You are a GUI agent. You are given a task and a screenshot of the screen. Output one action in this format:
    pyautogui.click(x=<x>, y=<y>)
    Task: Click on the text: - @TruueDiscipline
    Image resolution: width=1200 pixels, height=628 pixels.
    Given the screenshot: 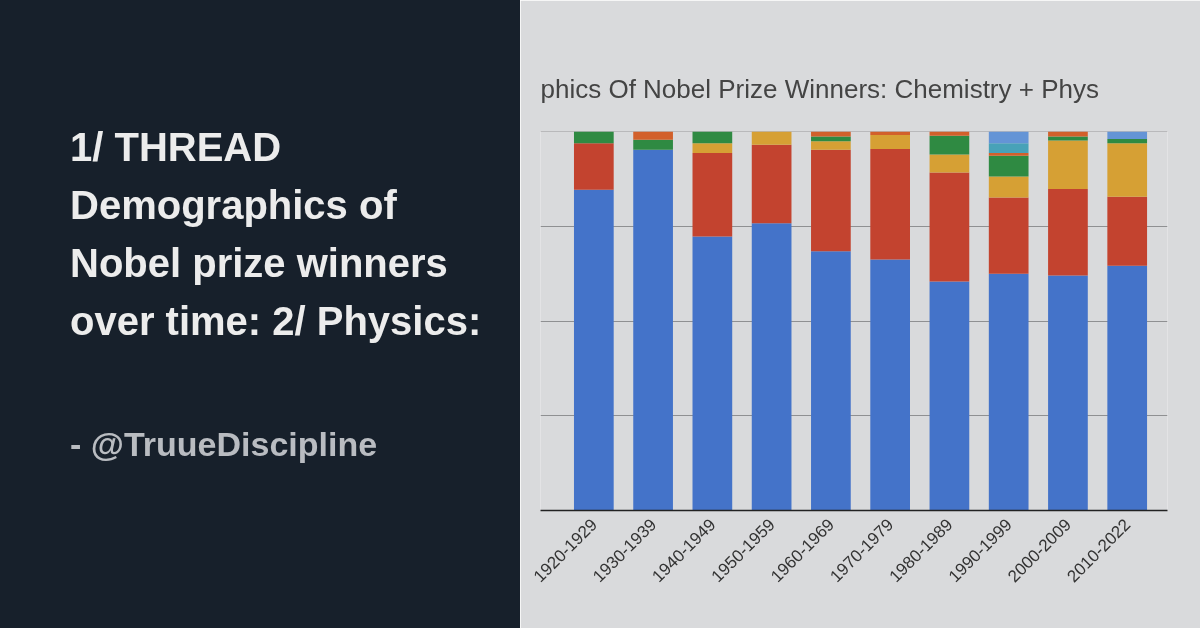 What is the action you would take?
    pyautogui.click(x=224, y=444)
    